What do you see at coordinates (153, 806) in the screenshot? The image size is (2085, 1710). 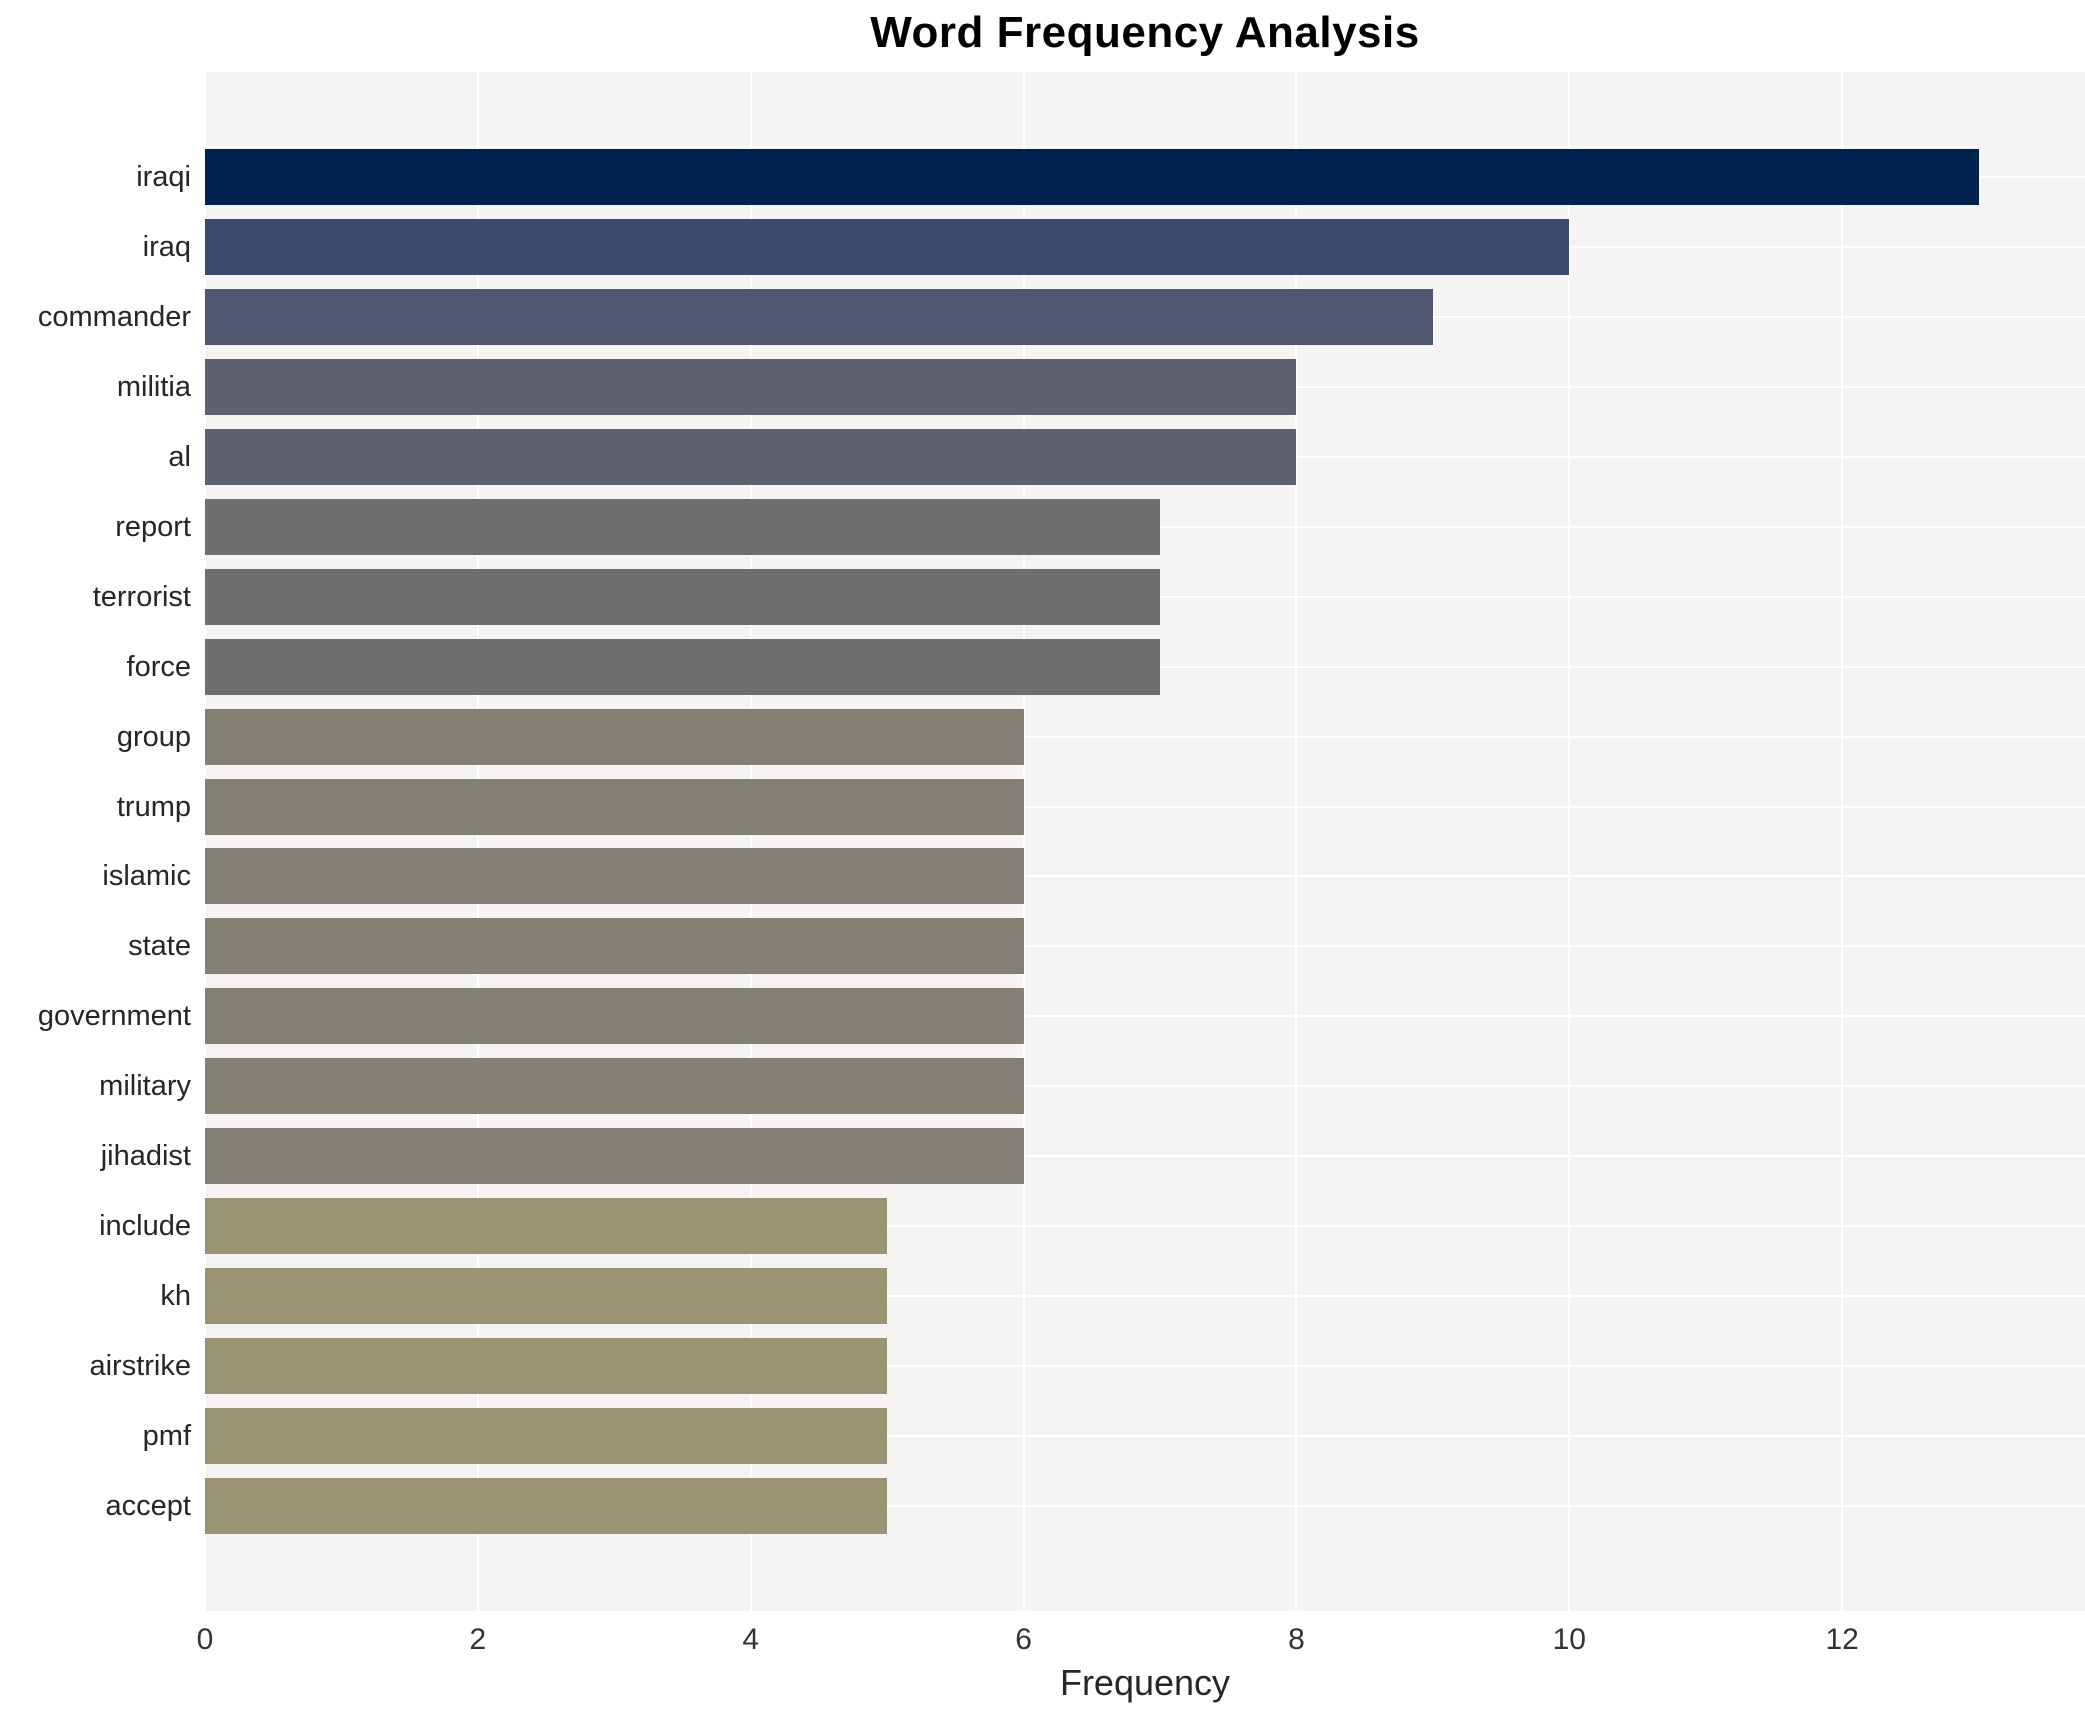 I see `y-tick-label-trump: trump` at bounding box center [153, 806].